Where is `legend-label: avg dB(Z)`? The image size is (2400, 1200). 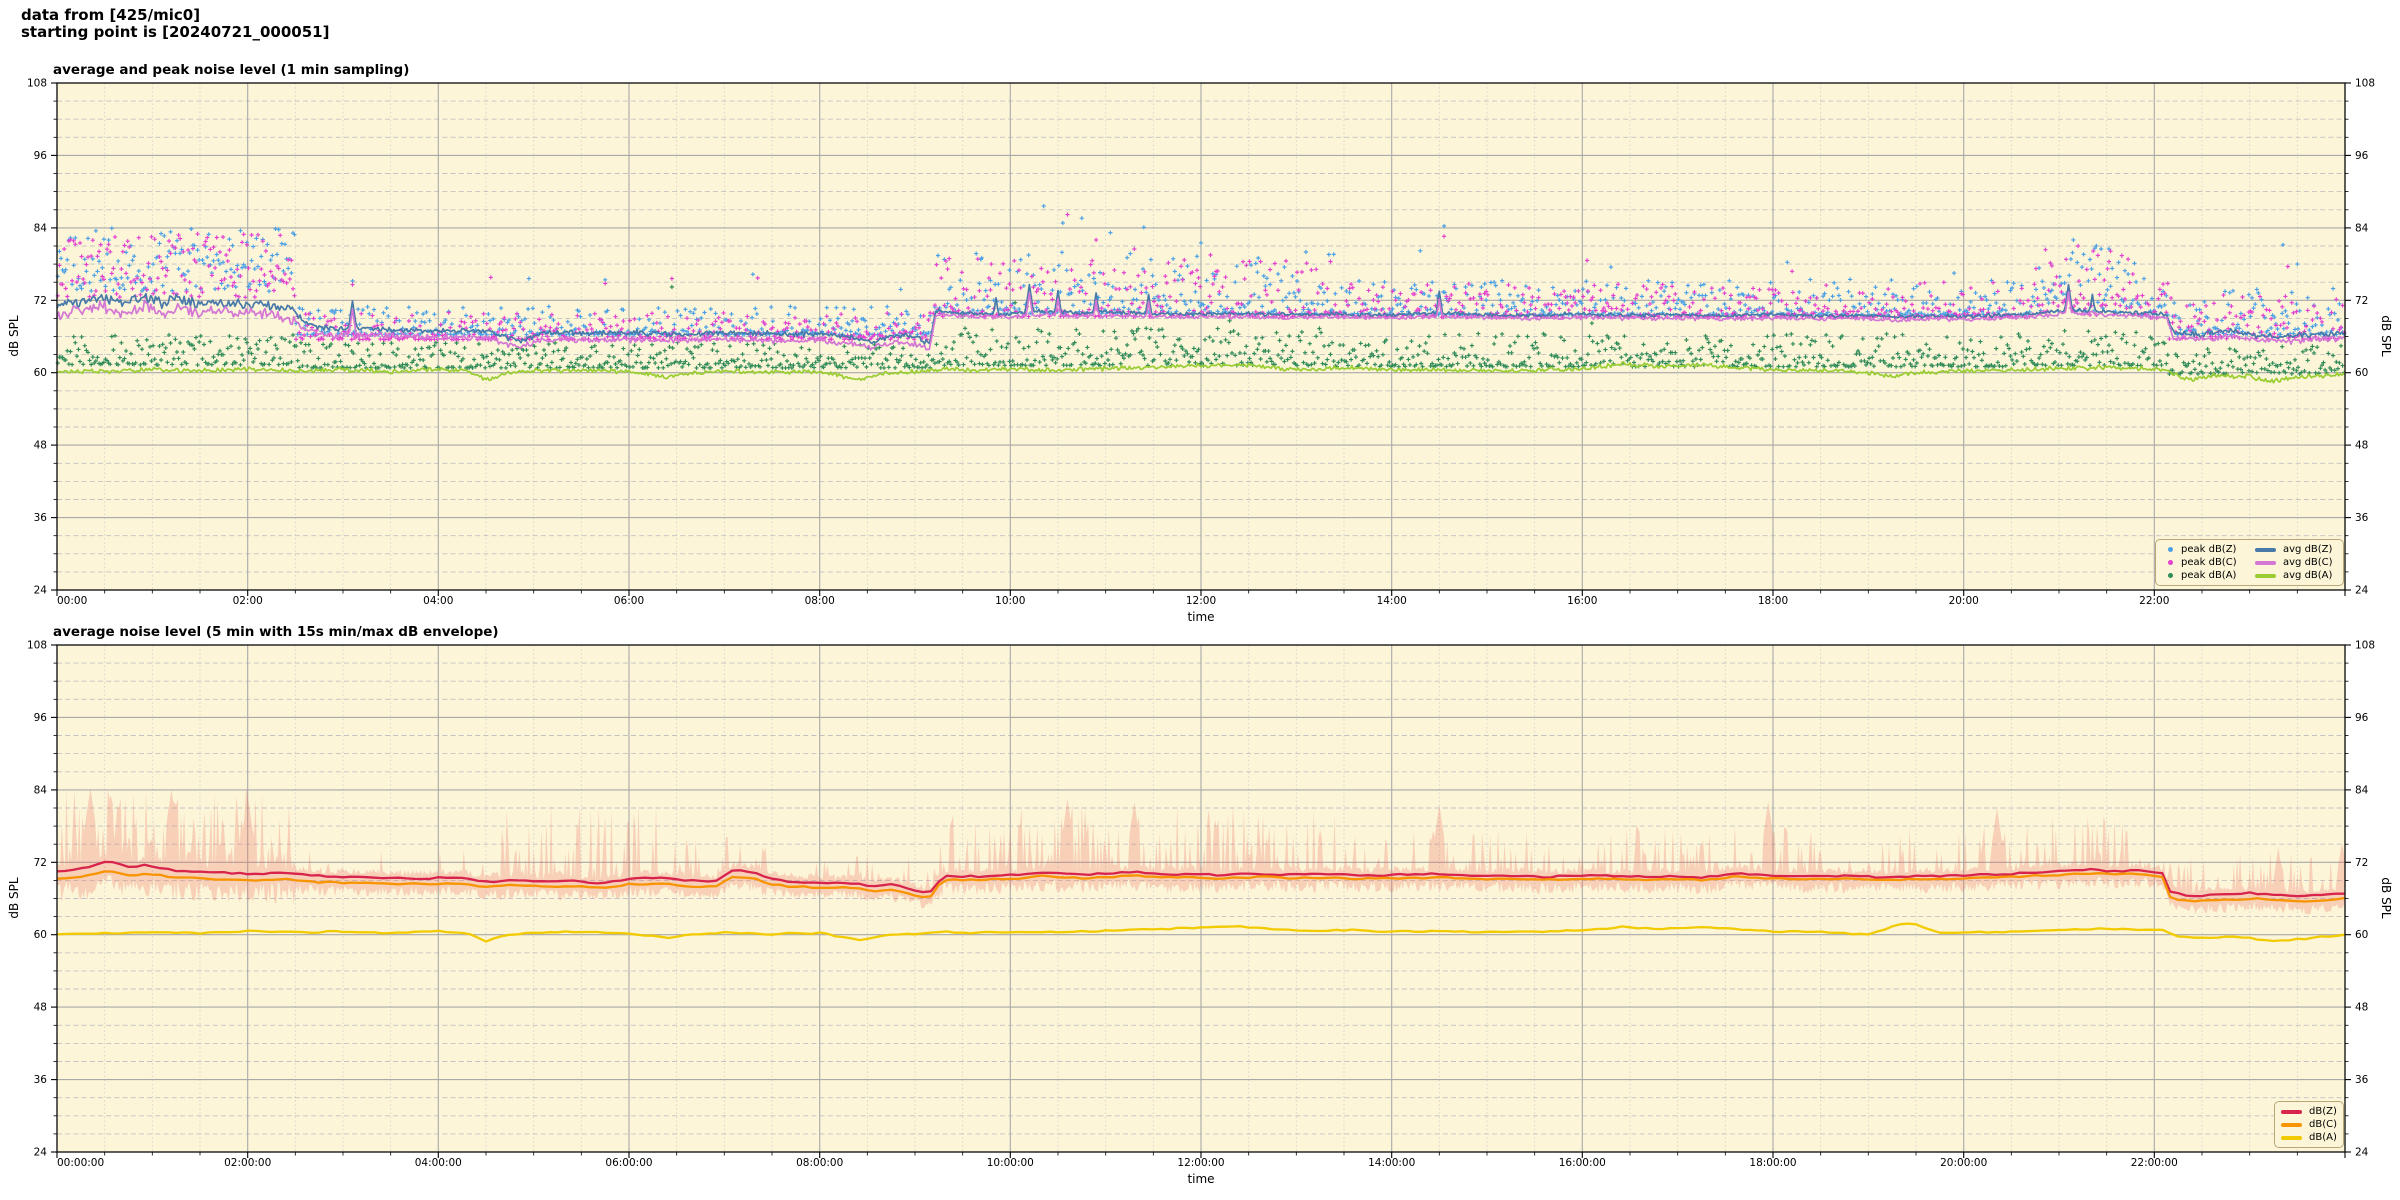
legend-label: avg dB(Z) is located at coordinates (2308, 549).